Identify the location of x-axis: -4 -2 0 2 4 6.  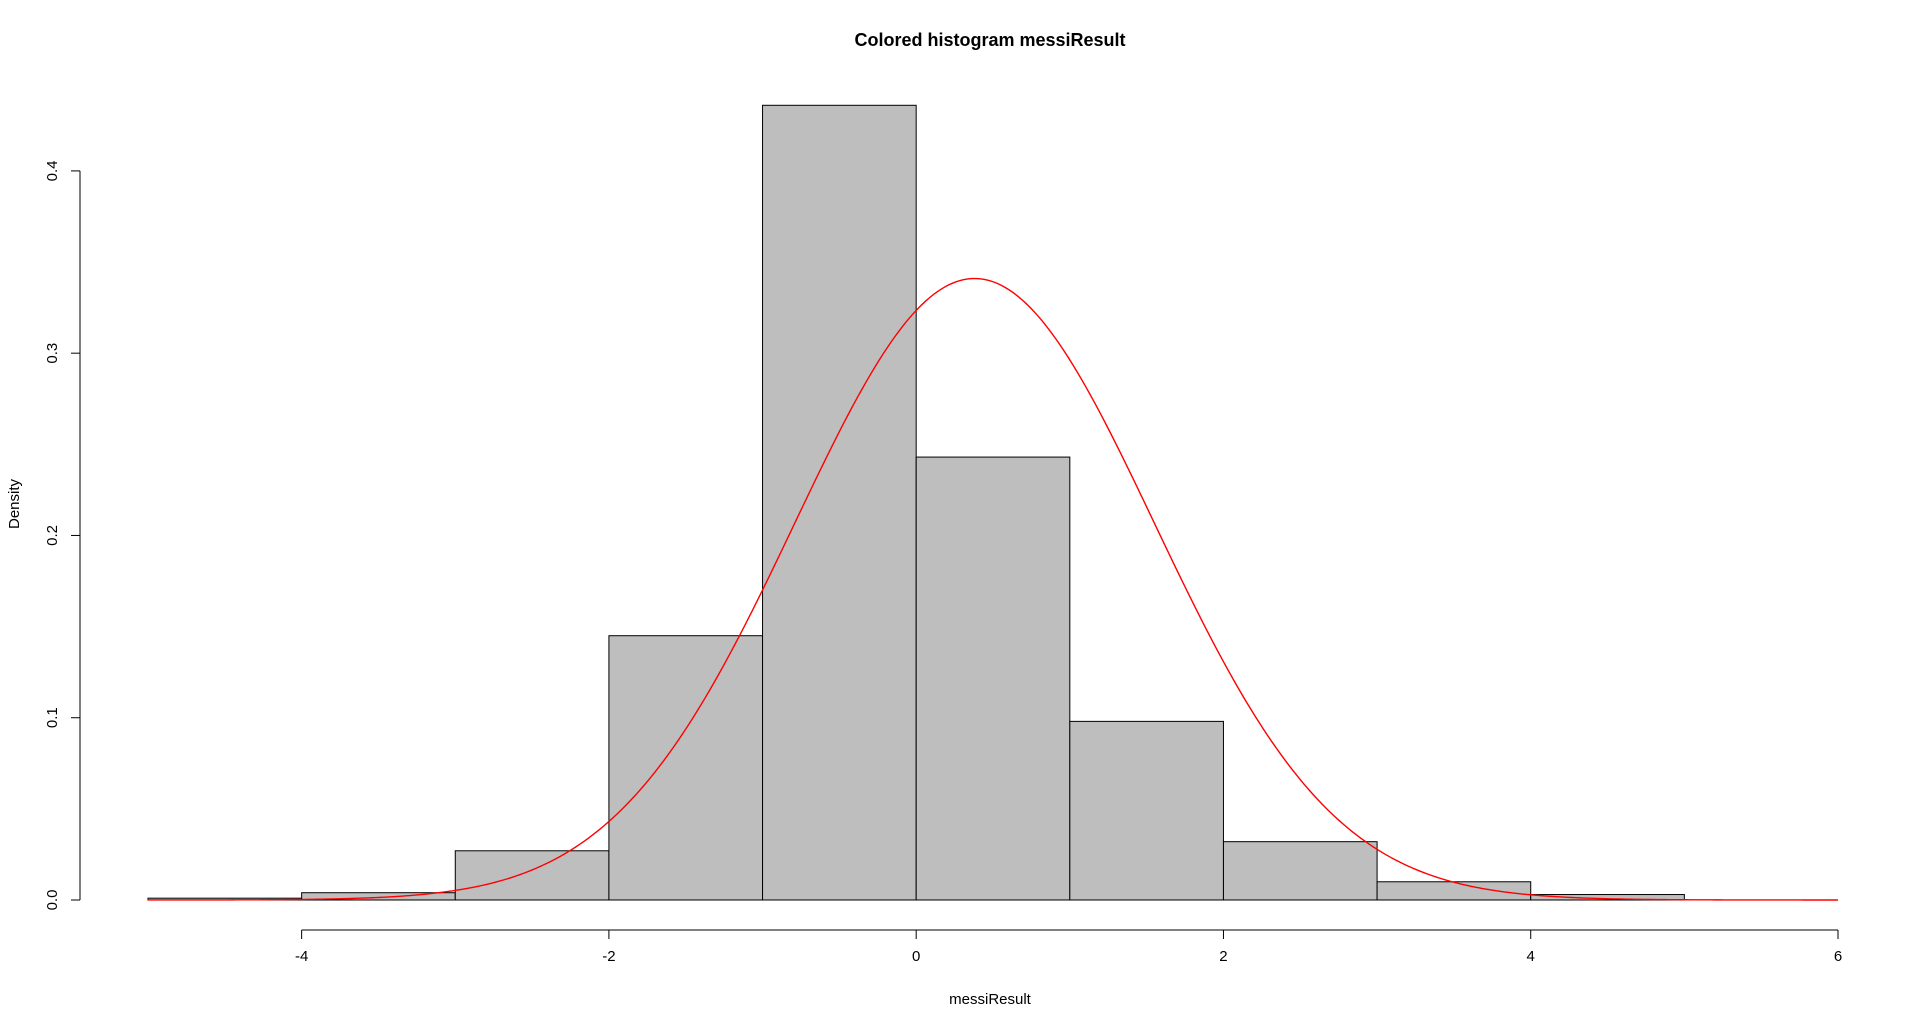
(1068, 947).